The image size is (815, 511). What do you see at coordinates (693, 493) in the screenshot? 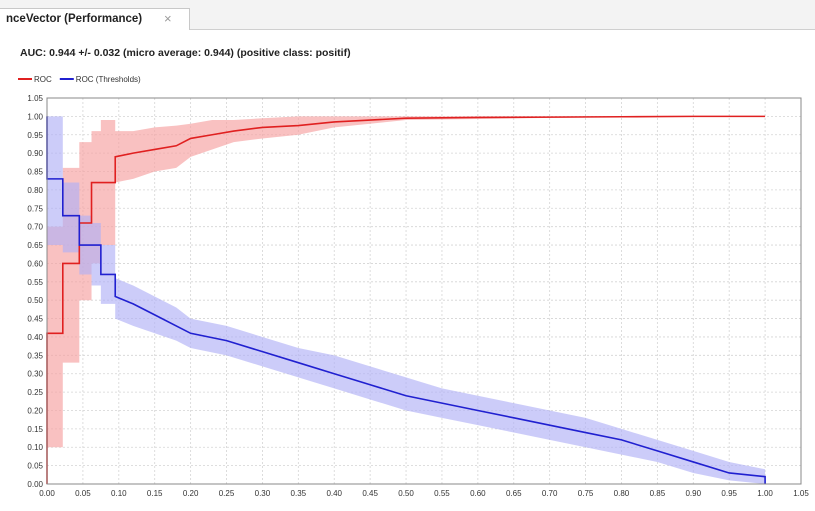
I see `x-tick-label: 0.90` at bounding box center [693, 493].